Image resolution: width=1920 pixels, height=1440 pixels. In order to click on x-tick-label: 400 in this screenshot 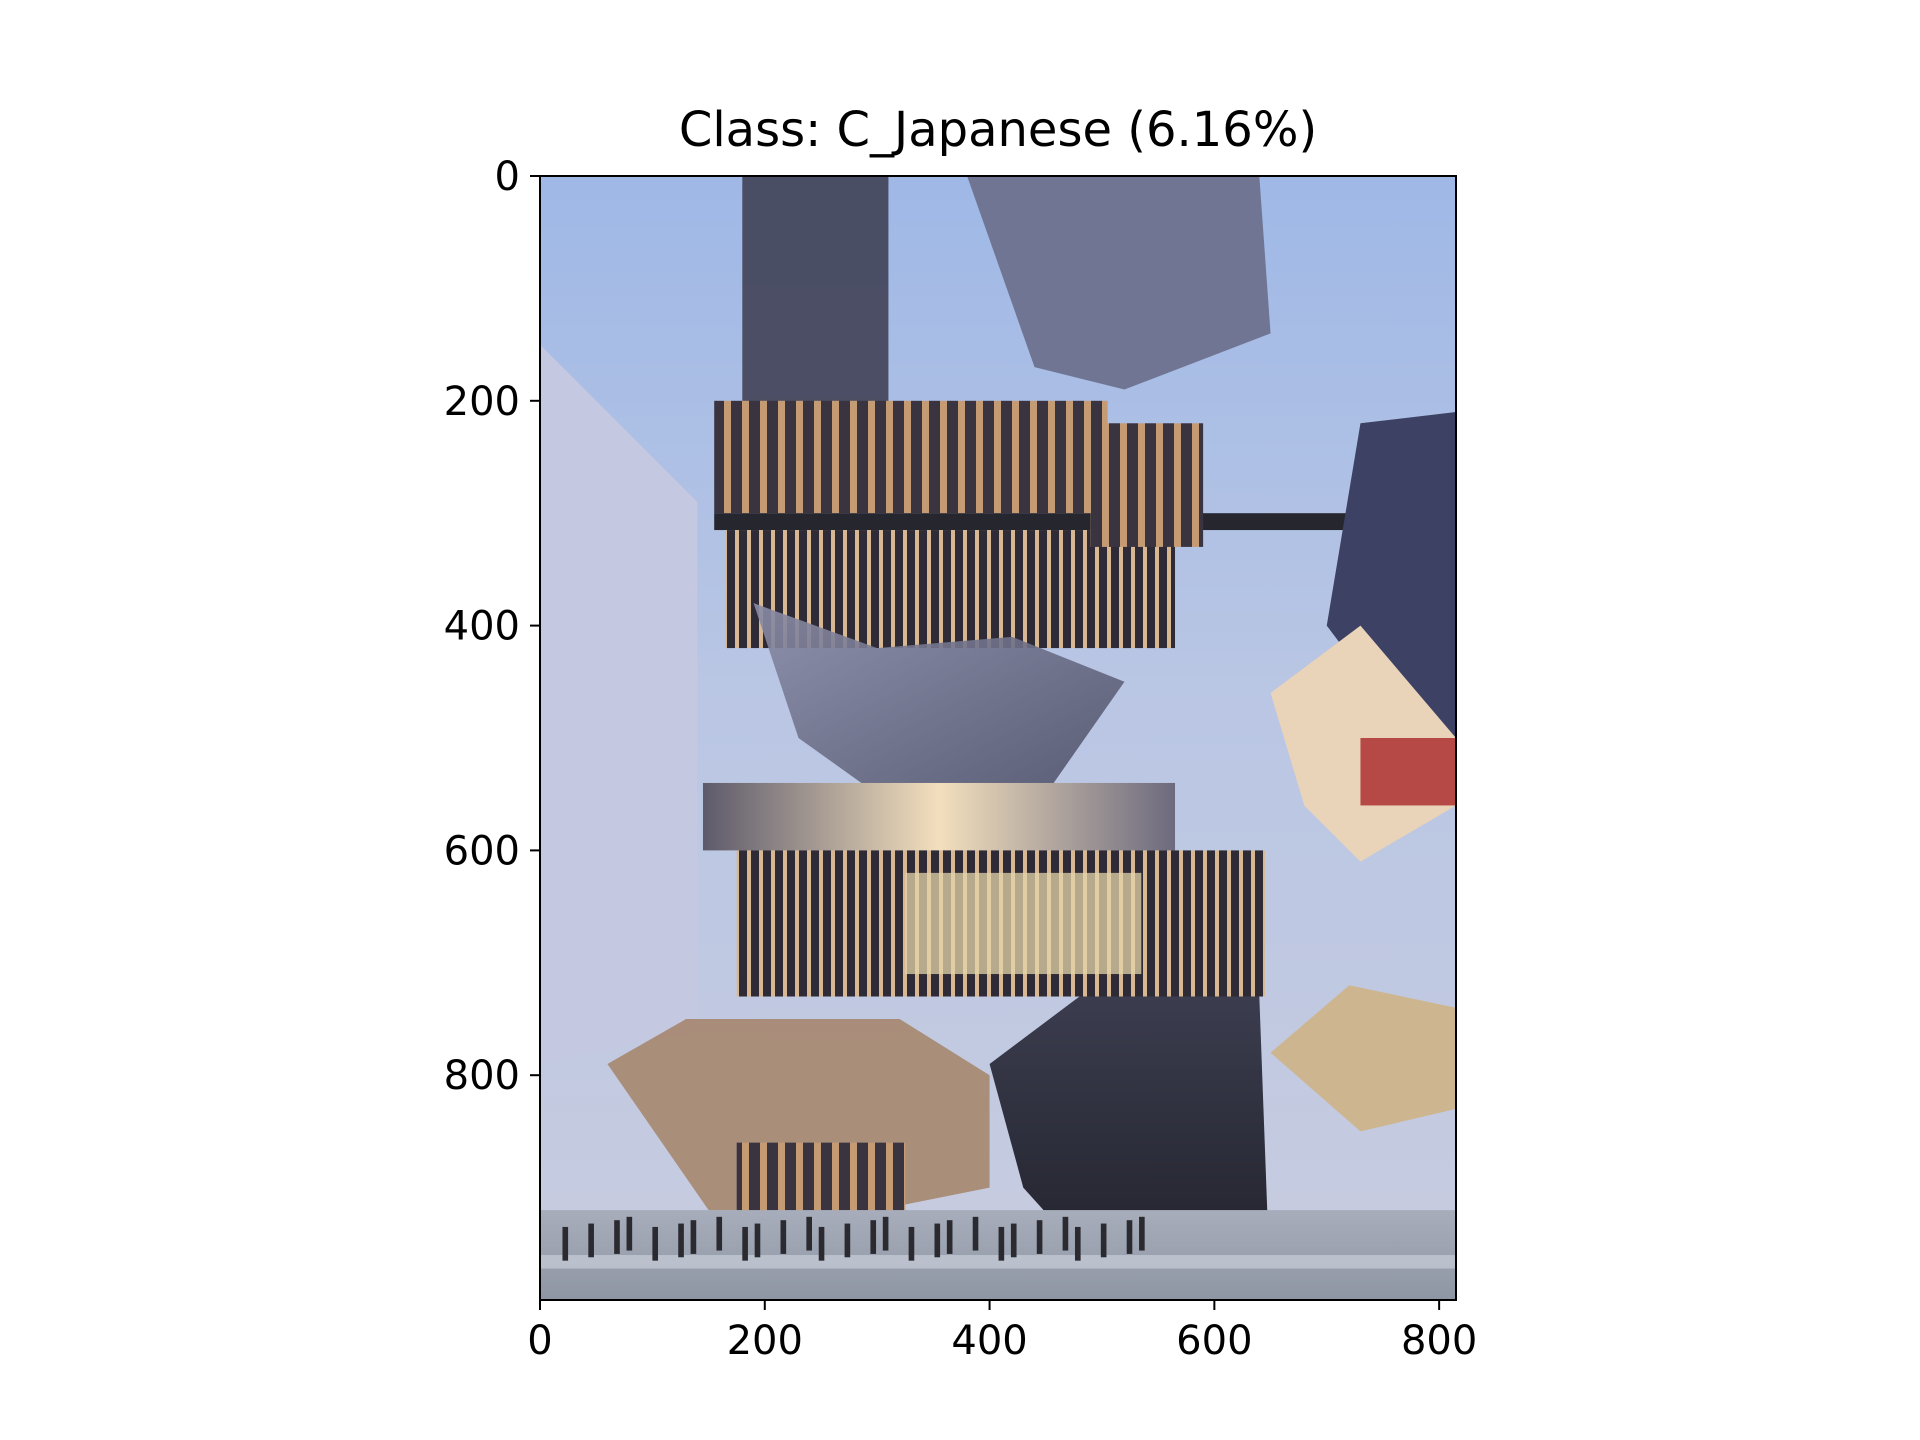, I will do `click(989, 1341)`.